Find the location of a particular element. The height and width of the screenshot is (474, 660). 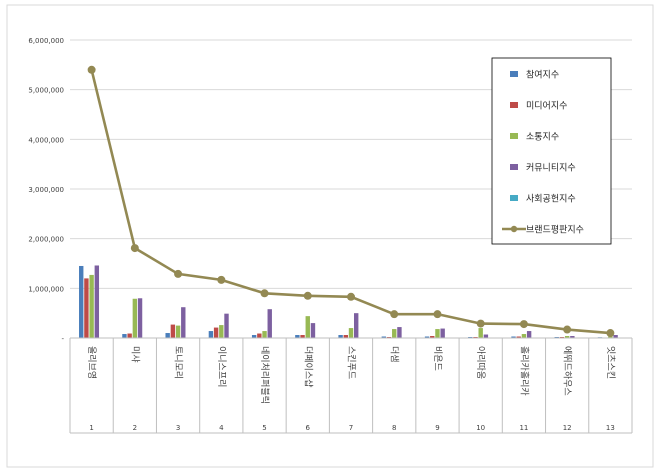

category-label: 비욘드 is located at coordinates (437, 358).